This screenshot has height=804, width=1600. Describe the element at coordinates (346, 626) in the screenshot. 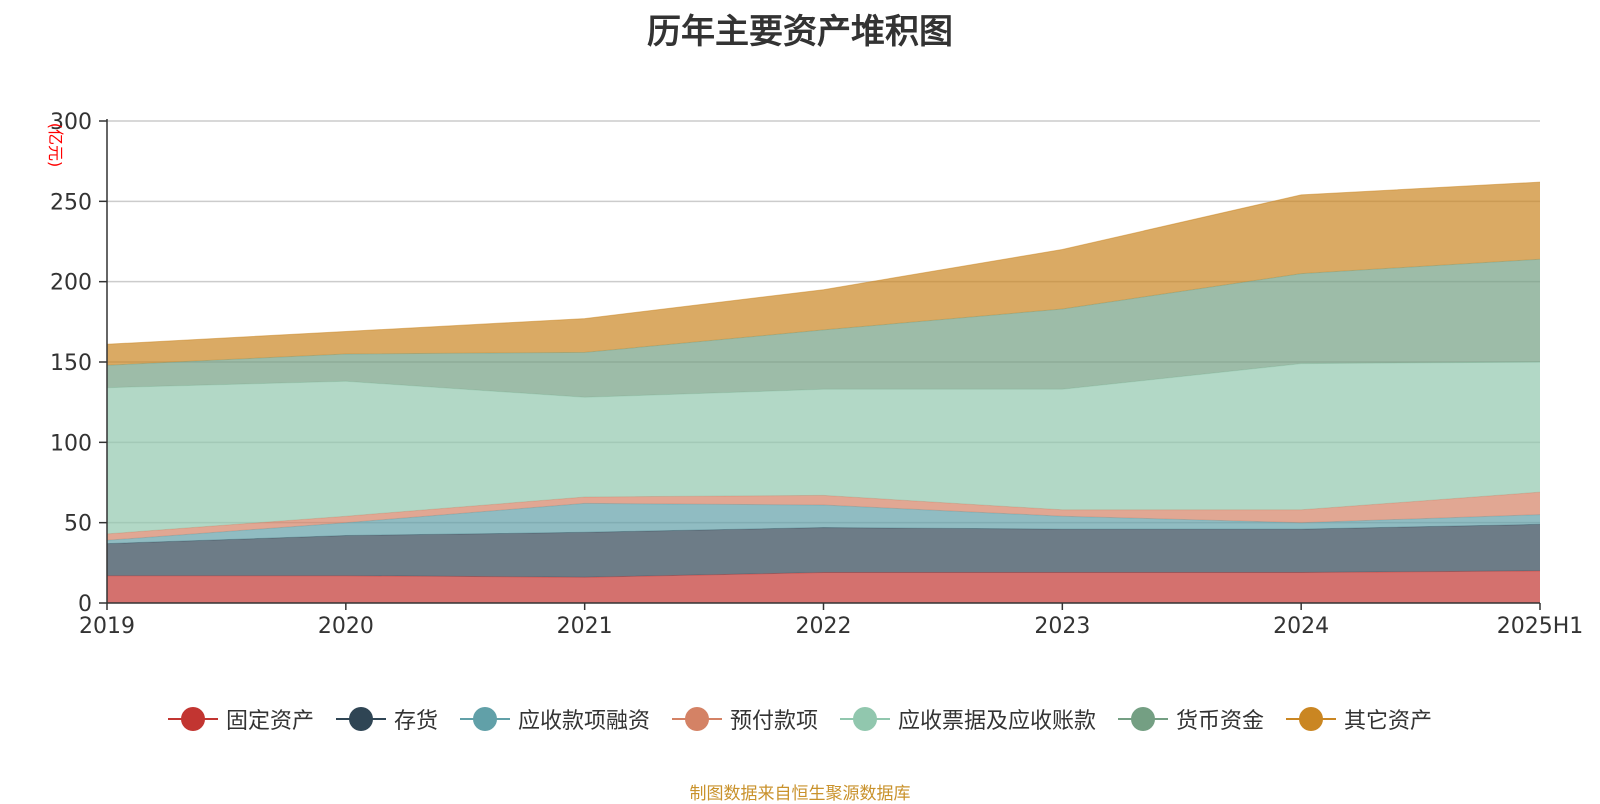

I see `x-tick-label: 2020` at that location.